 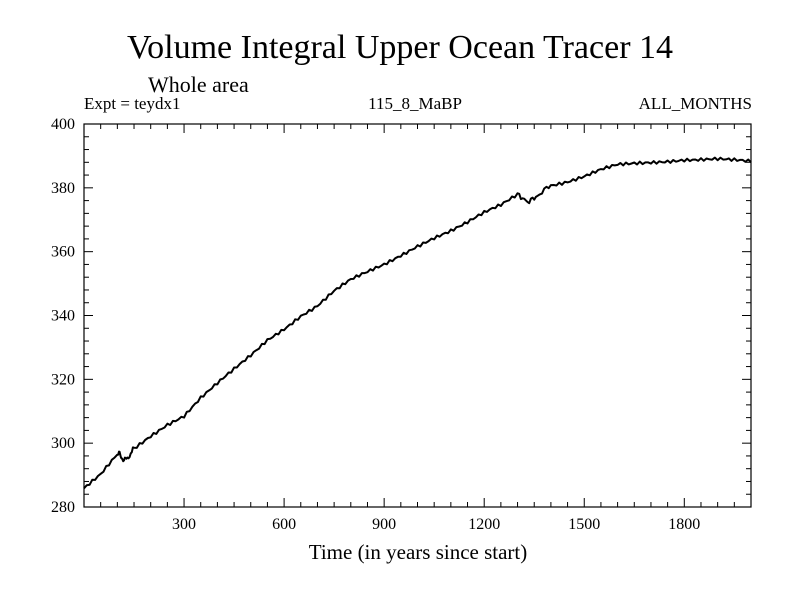 I want to click on months-label: ALL_MONTHS, so click(x=695, y=103).